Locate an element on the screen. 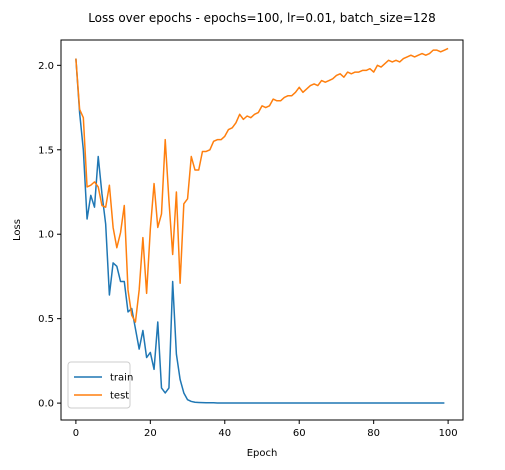 The image size is (505, 470). x-tick-label: 0 is located at coordinates (76, 433).